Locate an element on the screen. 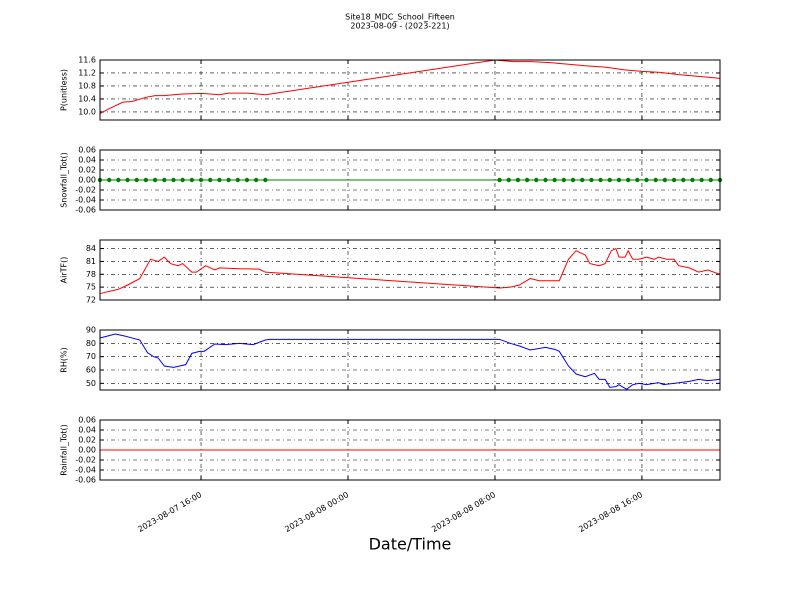 Image resolution: width=800 pixels, height=600 pixels. y-tick-label: 81 is located at coordinates (91, 261).